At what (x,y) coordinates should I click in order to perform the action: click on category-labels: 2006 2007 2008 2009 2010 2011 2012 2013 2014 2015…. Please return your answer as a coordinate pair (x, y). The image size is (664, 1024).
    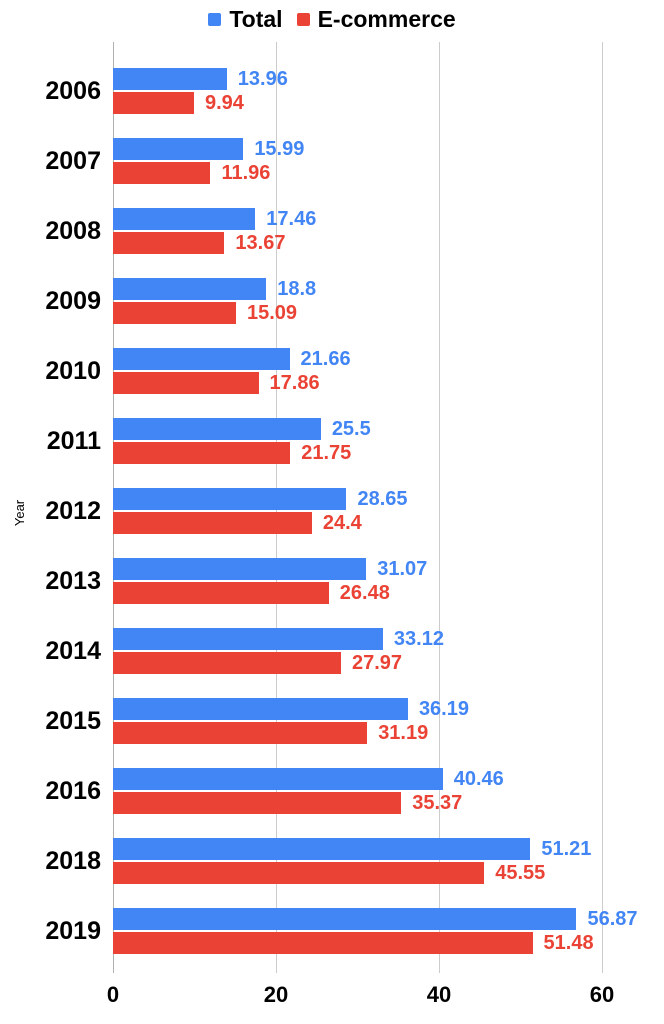
    Looking at the image, I should click on (50, 507).